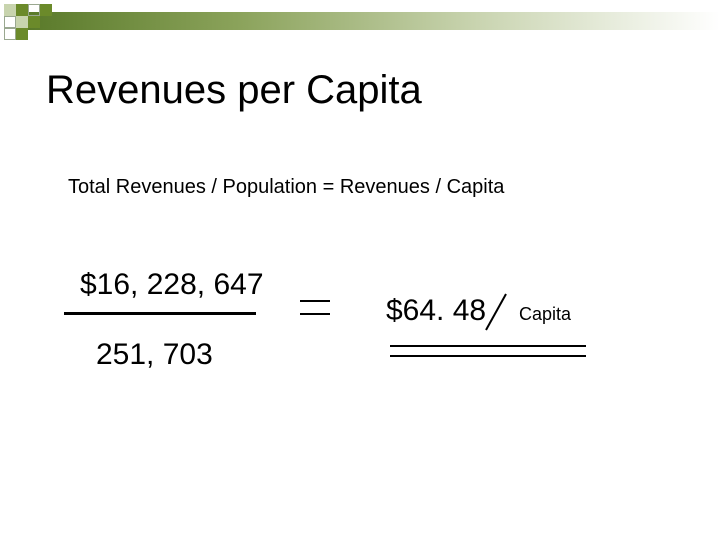  I want to click on equals-bar-top, so click(315, 301).